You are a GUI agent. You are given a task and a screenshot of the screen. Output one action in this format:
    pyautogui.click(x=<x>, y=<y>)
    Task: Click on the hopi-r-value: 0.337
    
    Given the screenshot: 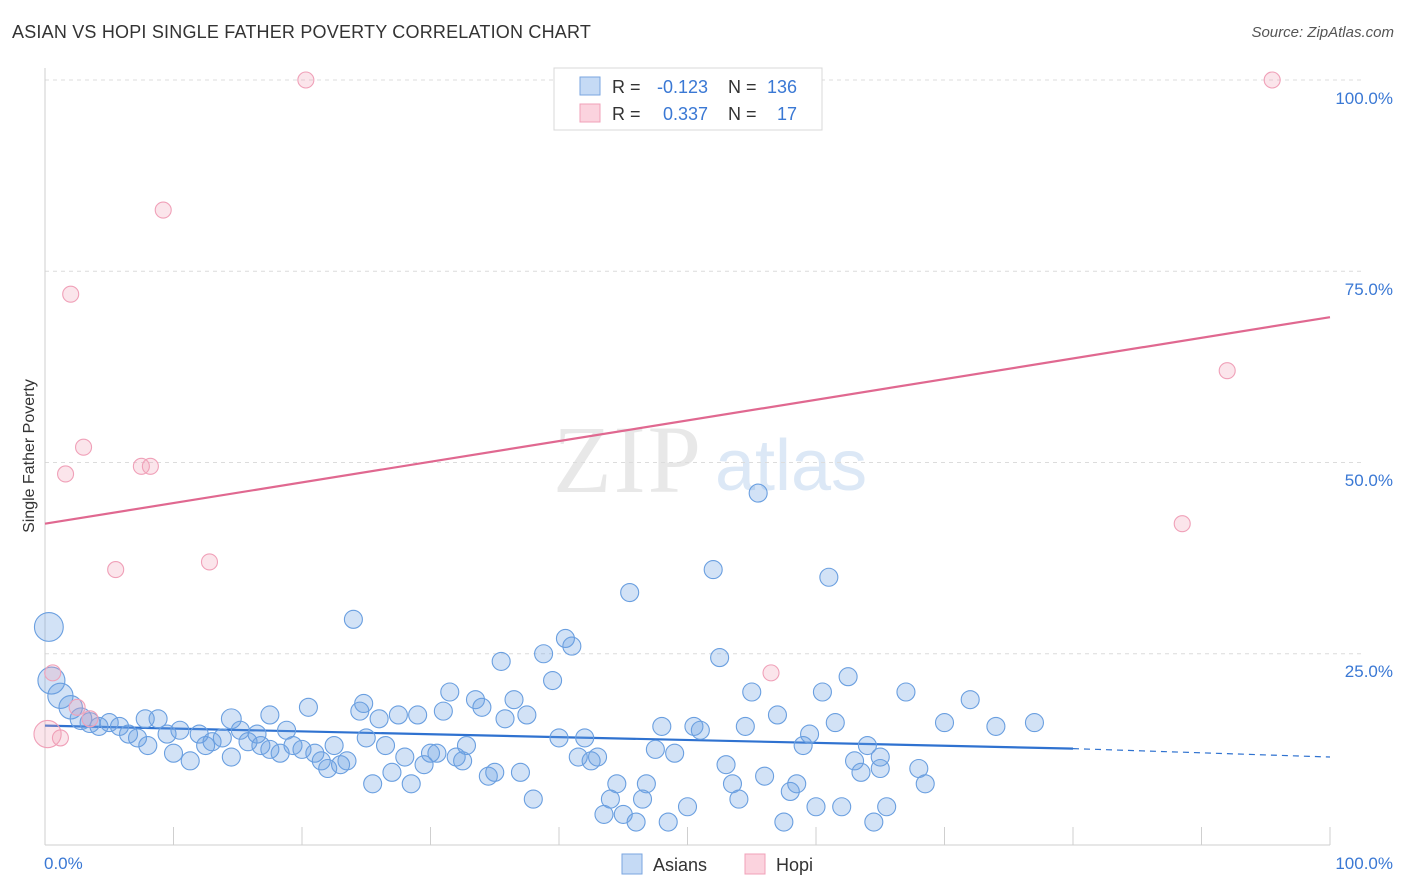 What is the action you would take?
    pyautogui.click(x=685, y=114)
    